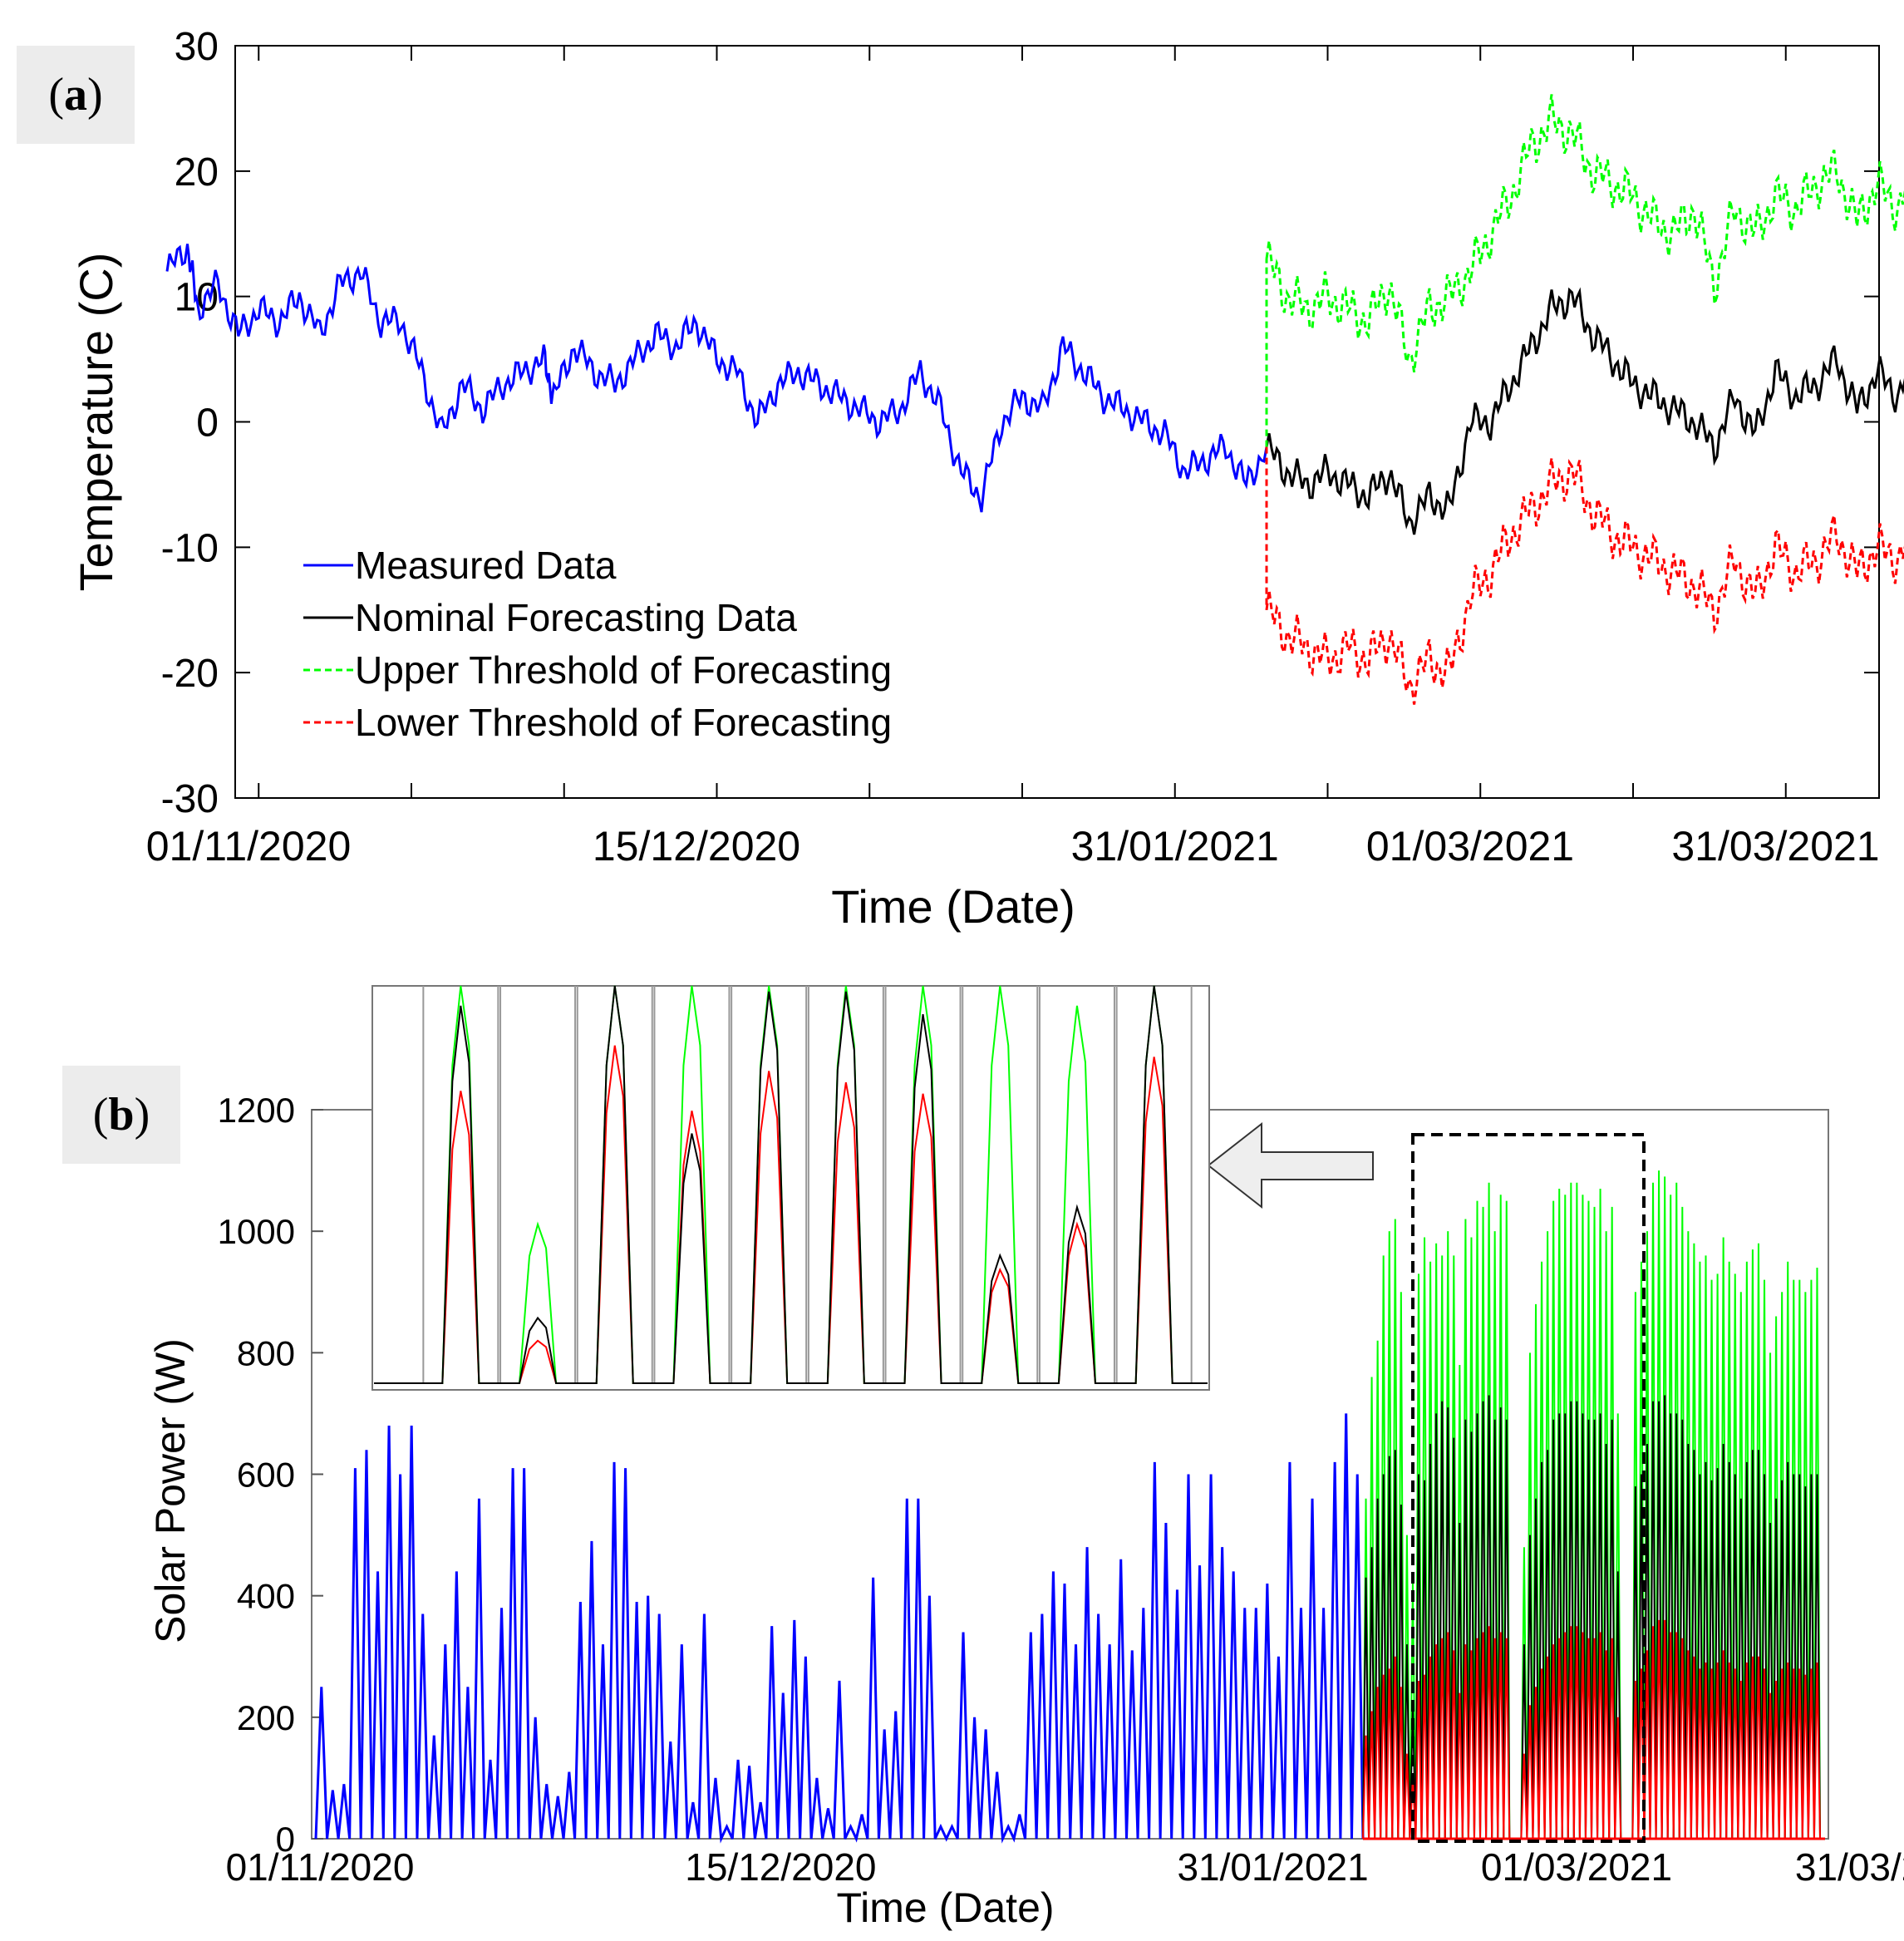 This screenshot has height=1941, width=1904. What do you see at coordinates (696, 846) in the screenshot?
I see `x-tick-label-a: 15/12/2020` at bounding box center [696, 846].